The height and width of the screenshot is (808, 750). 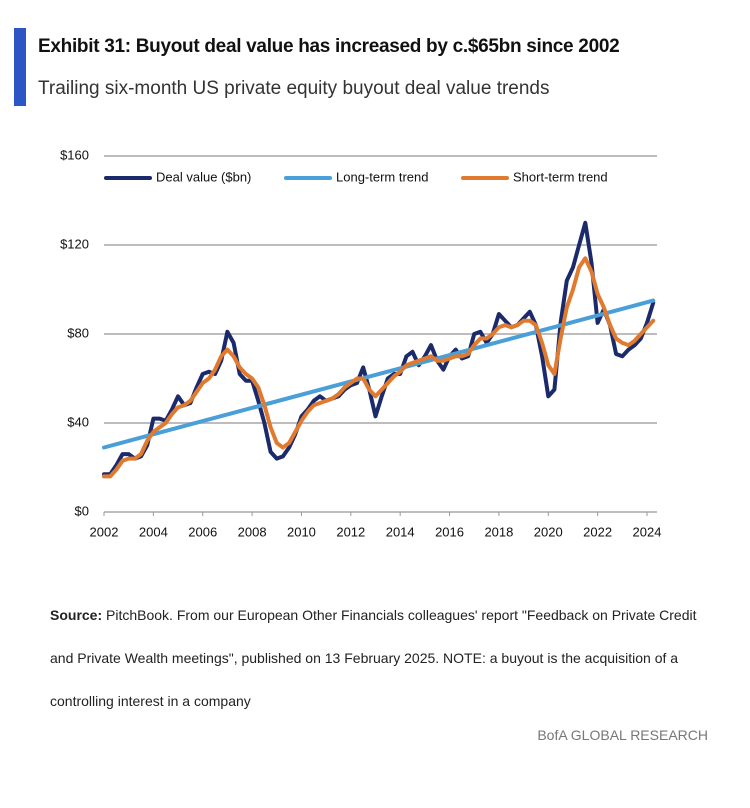 What do you see at coordinates (82, 510) in the screenshot?
I see `y-tick-label: $0` at bounding box center [82, 510].